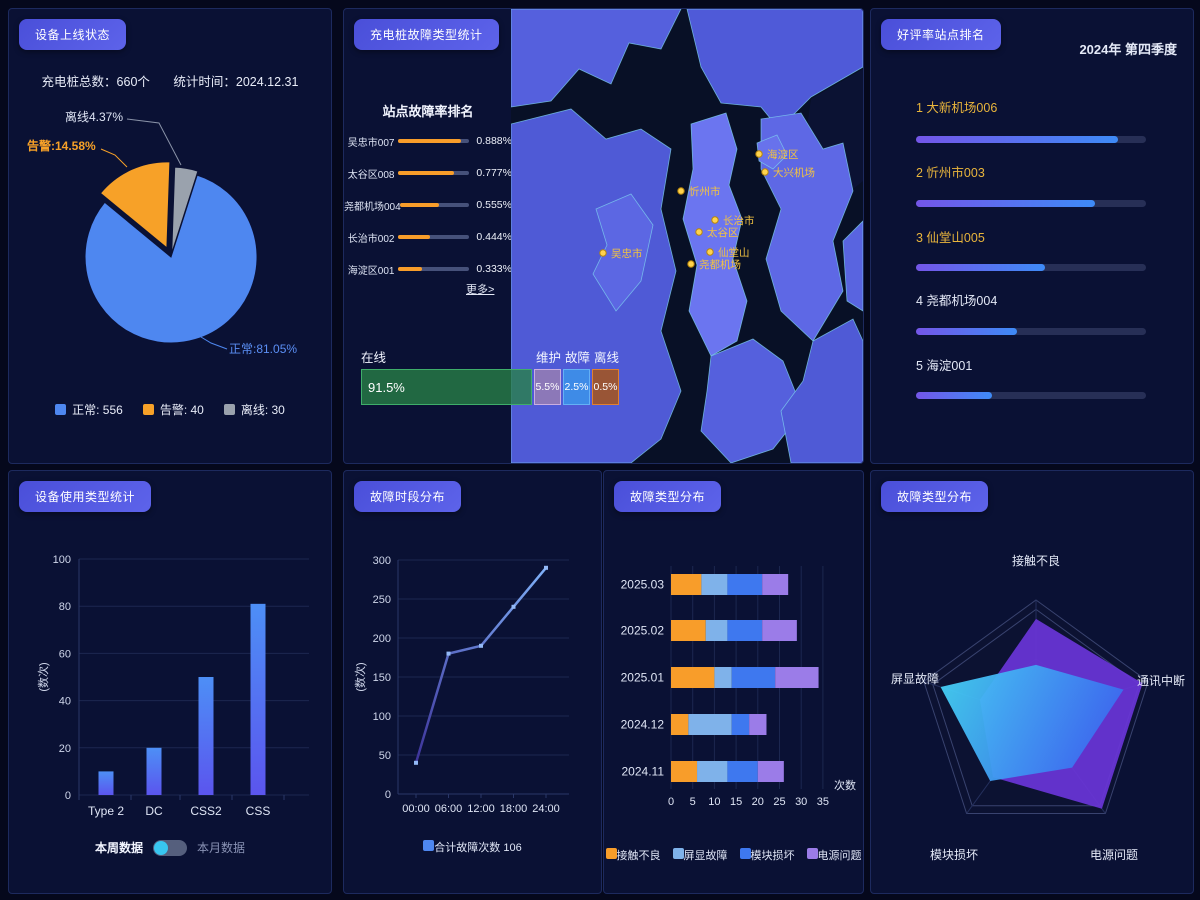  I want to click on stack-segment-2024.11-电源问题, so click(770, 771).